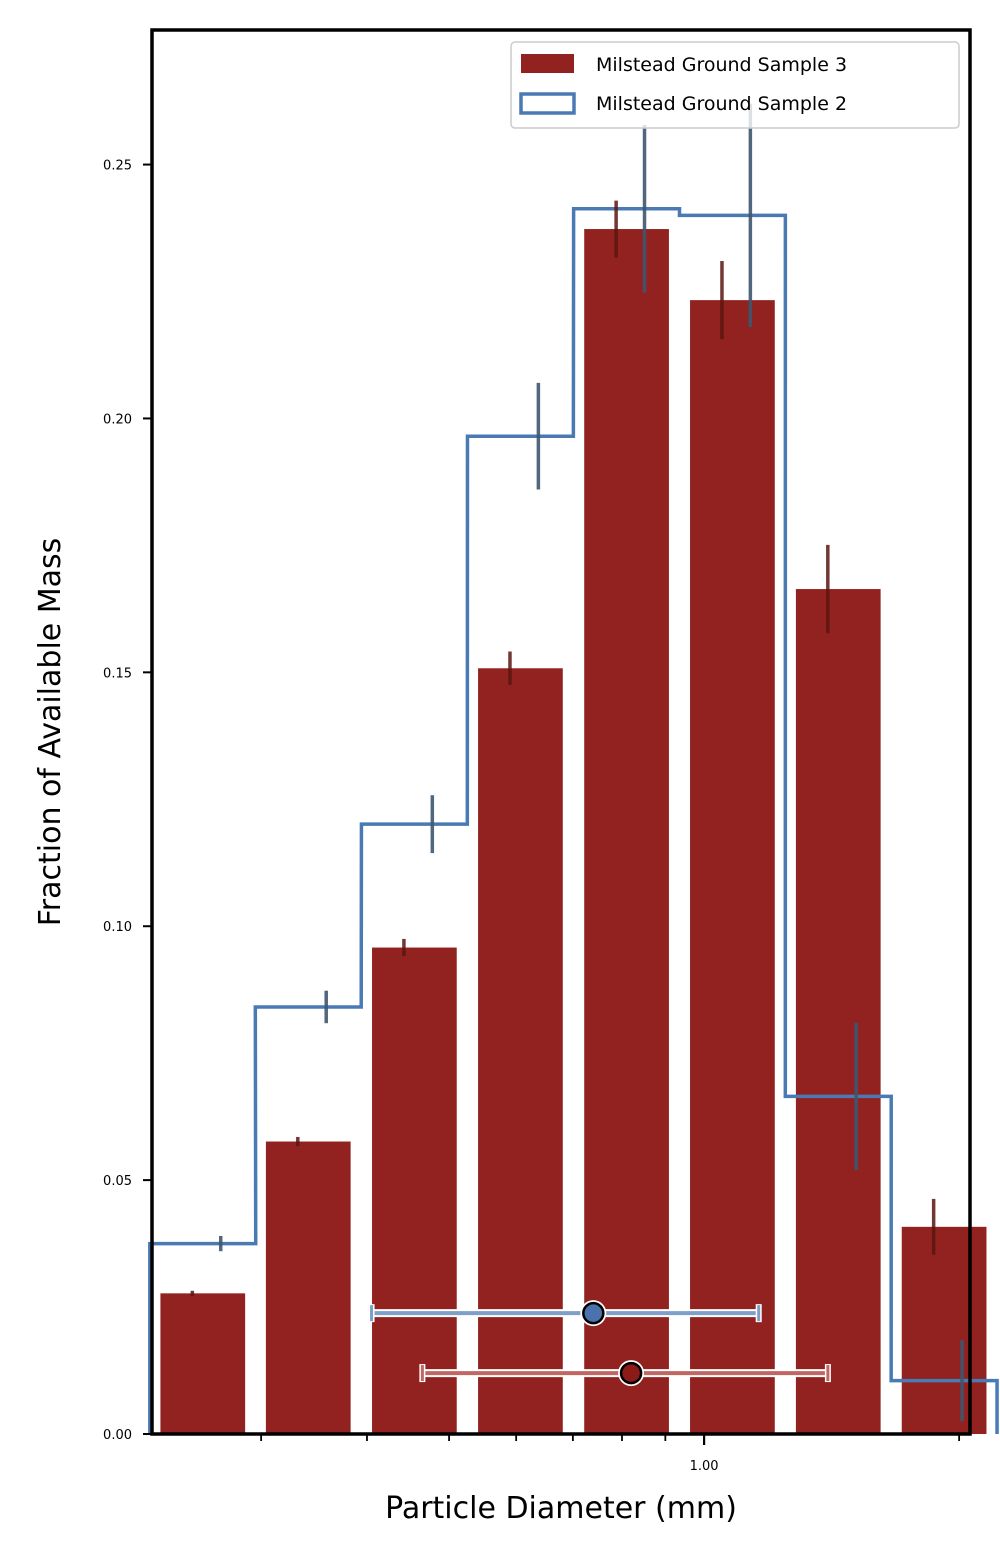 This screenshot has width=1000, height=1563. I want to click on mean-sample-3-point, so click(631, 1373).